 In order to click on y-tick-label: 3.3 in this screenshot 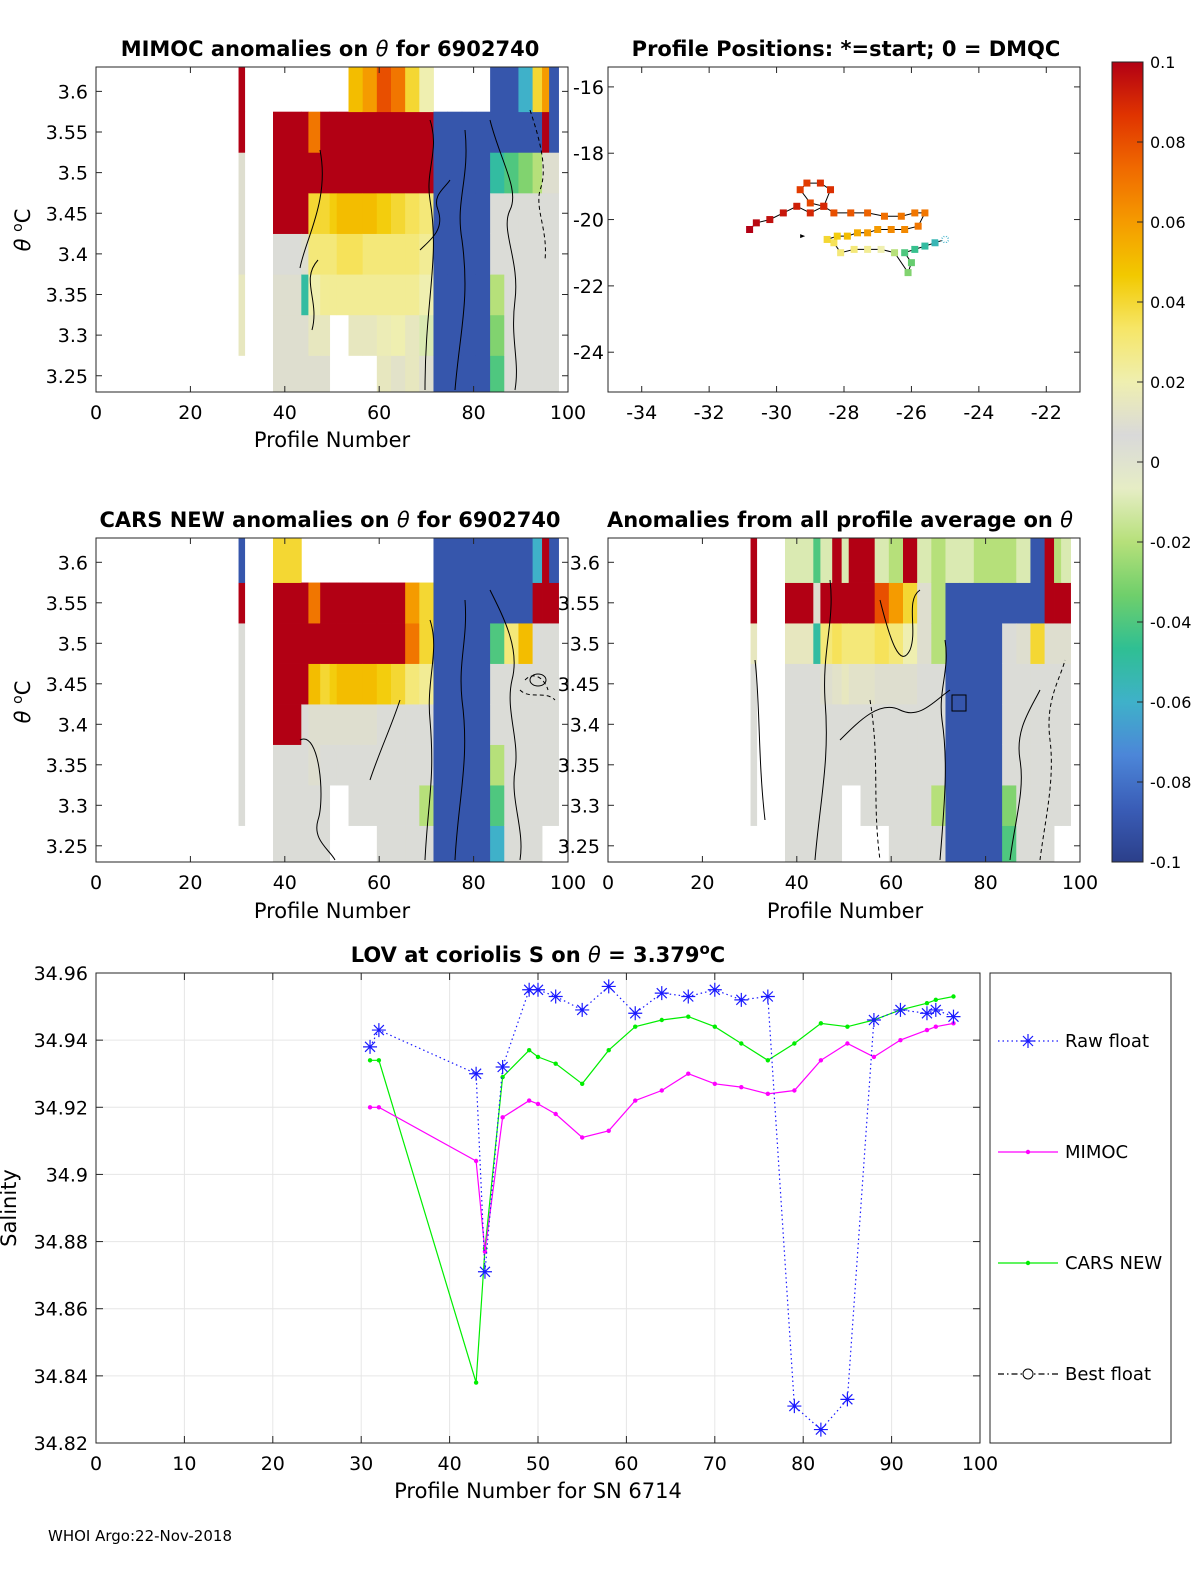, I will do `click(73, 336)`.